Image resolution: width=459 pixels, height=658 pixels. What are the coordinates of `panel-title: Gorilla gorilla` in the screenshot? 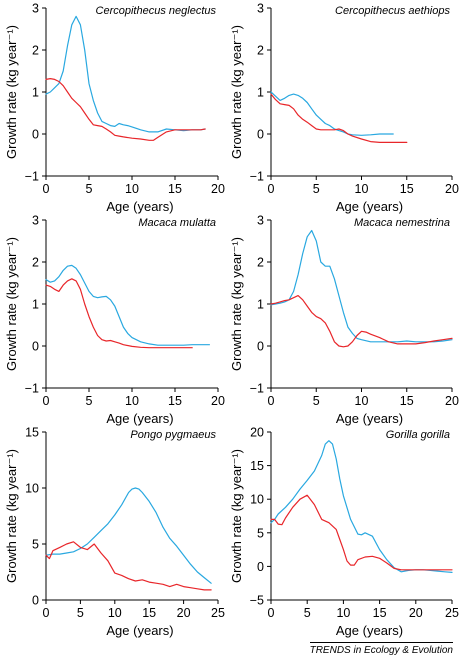 It's located at (418, 435).